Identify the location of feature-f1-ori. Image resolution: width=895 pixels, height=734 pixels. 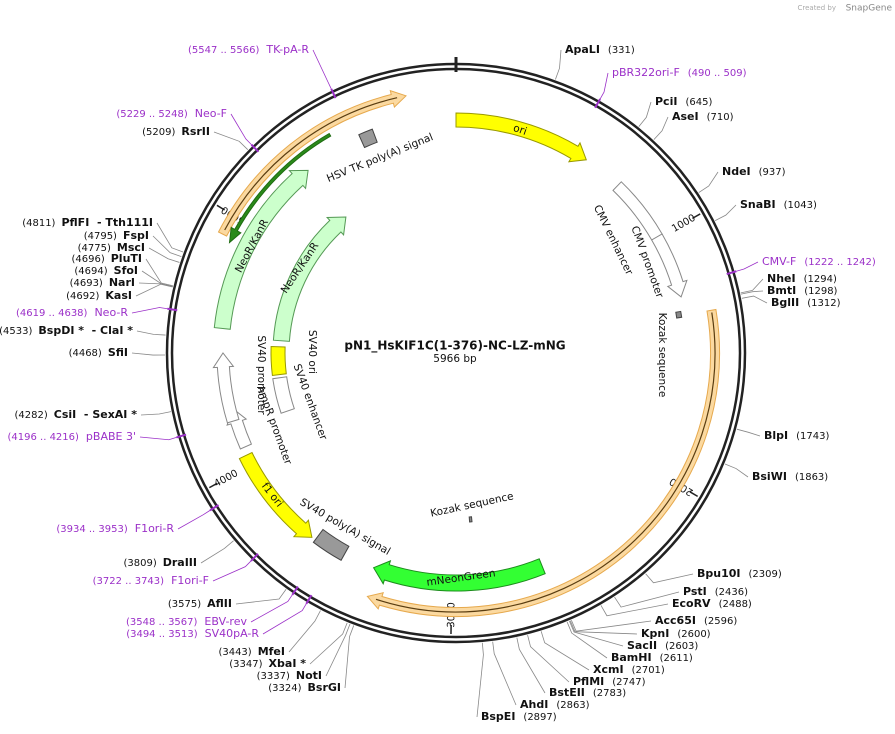
(275, 494).